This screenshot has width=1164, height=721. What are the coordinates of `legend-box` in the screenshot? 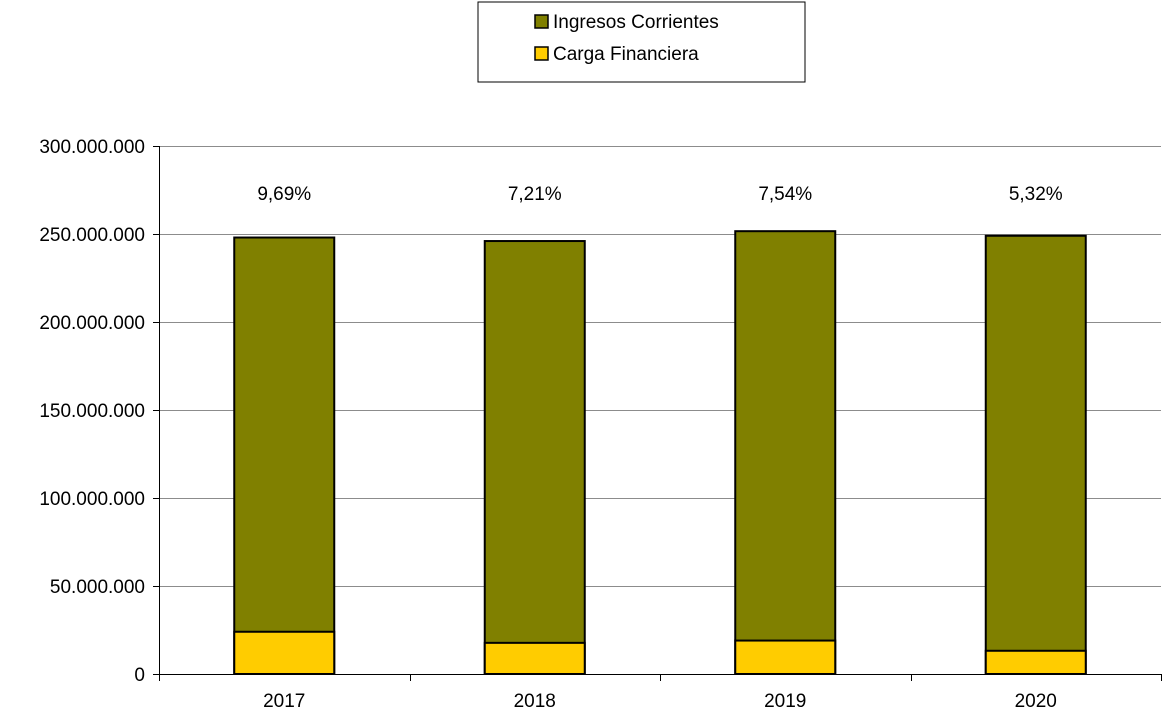 It's located at (641, 42).